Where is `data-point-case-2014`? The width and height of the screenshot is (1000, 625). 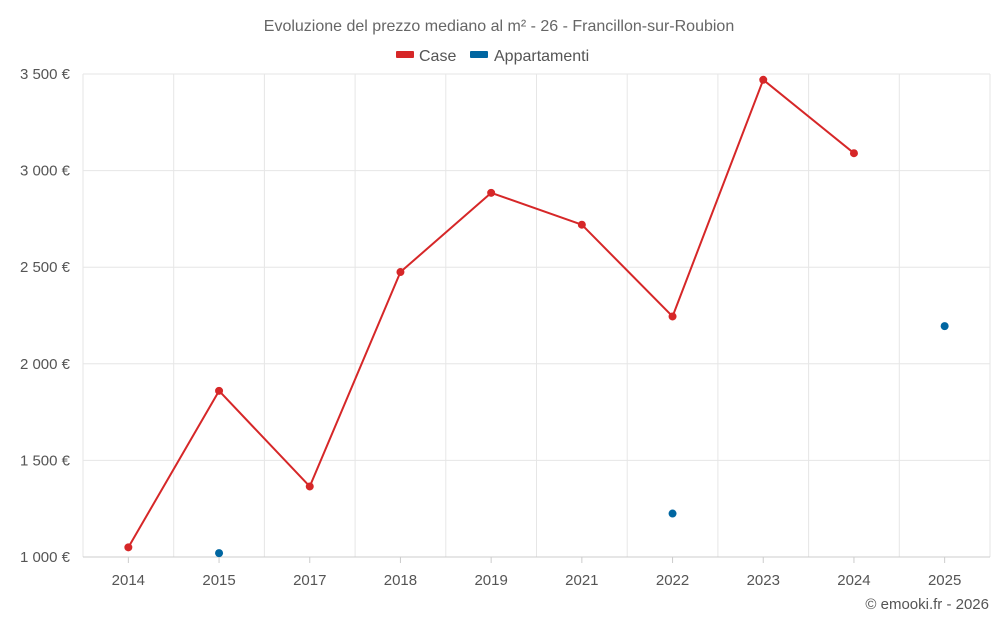
data-point-case-2014 is located at coordinates (128, 547).